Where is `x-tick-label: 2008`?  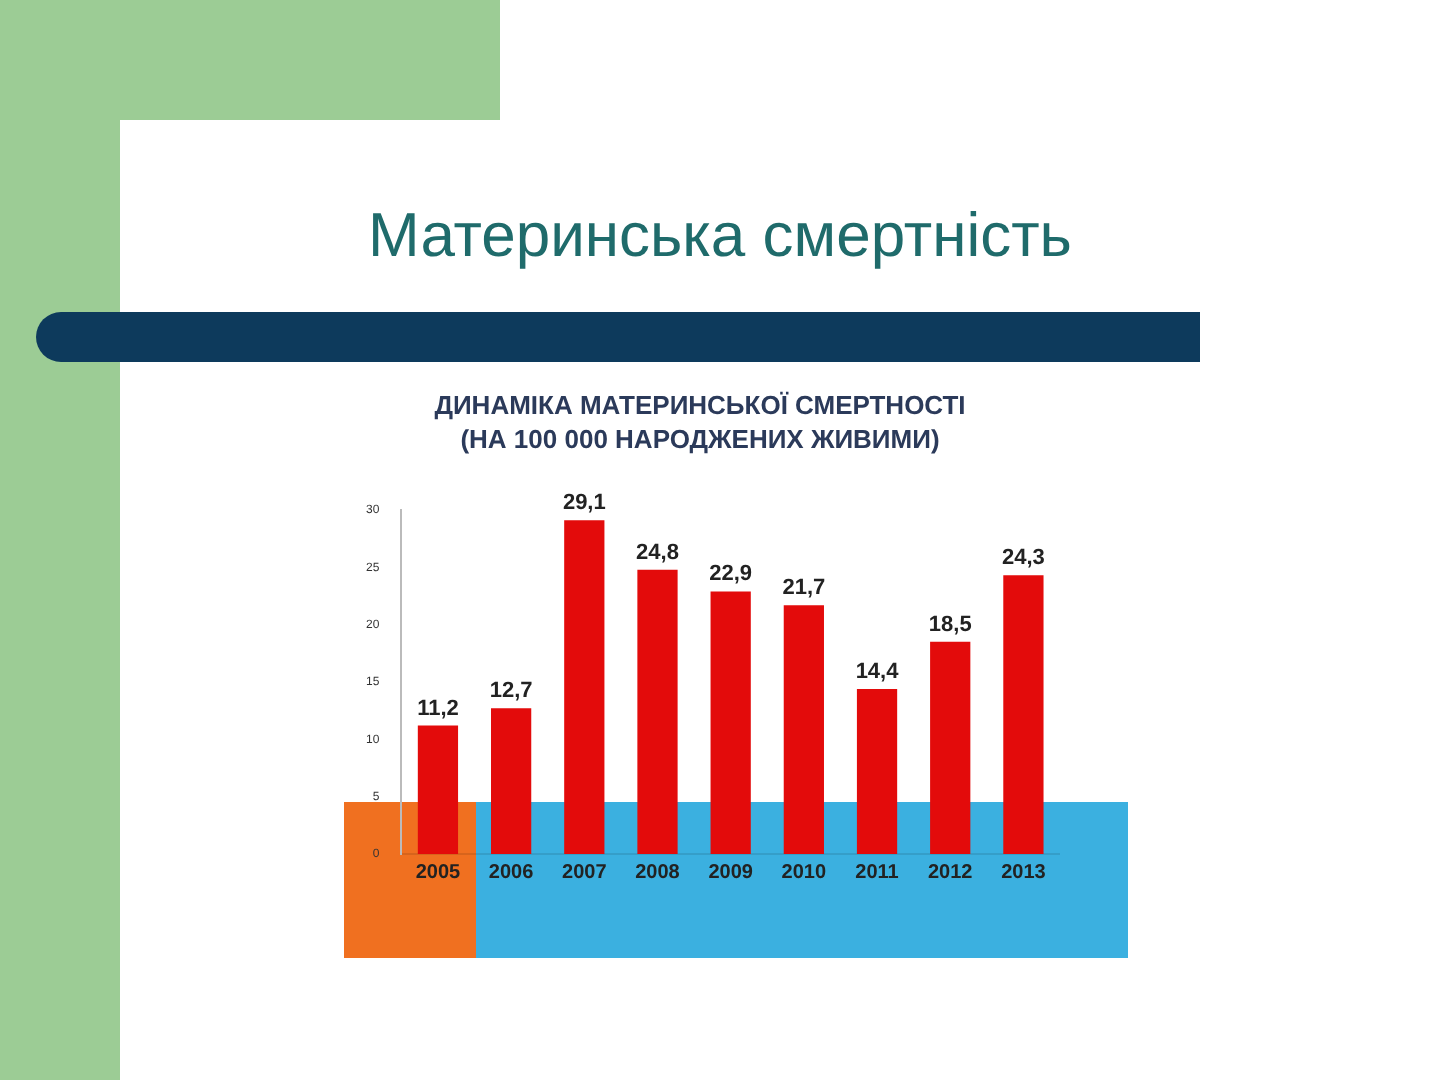
x-tick-label: 2008 is located at coordinates (658, 872).